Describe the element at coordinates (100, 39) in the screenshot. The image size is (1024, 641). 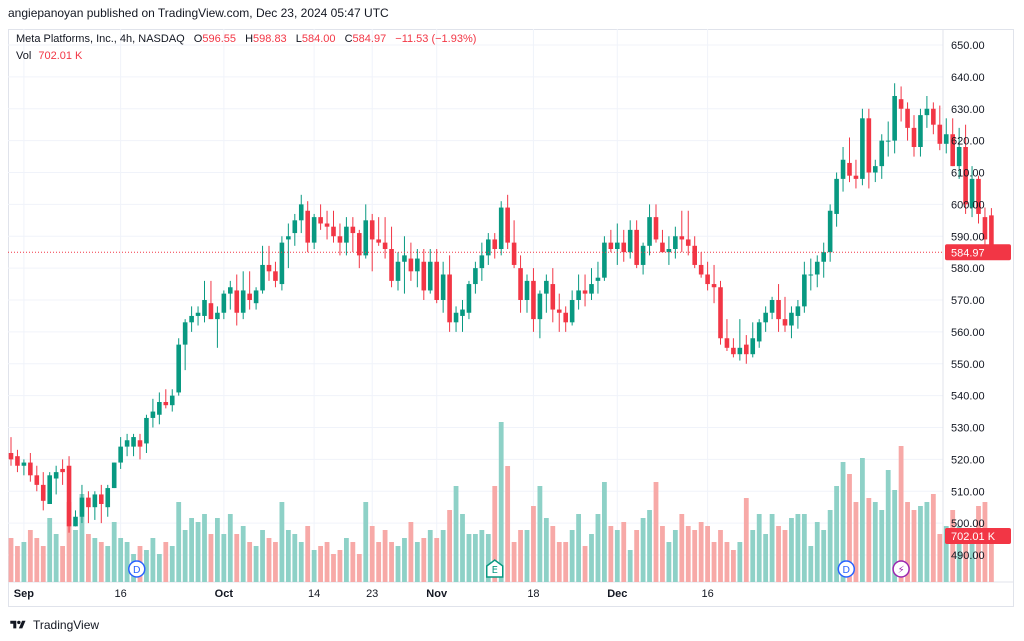
I see `legend-symbol: Meta Platforms, Inc., 4h, NASDAQ` at that location.